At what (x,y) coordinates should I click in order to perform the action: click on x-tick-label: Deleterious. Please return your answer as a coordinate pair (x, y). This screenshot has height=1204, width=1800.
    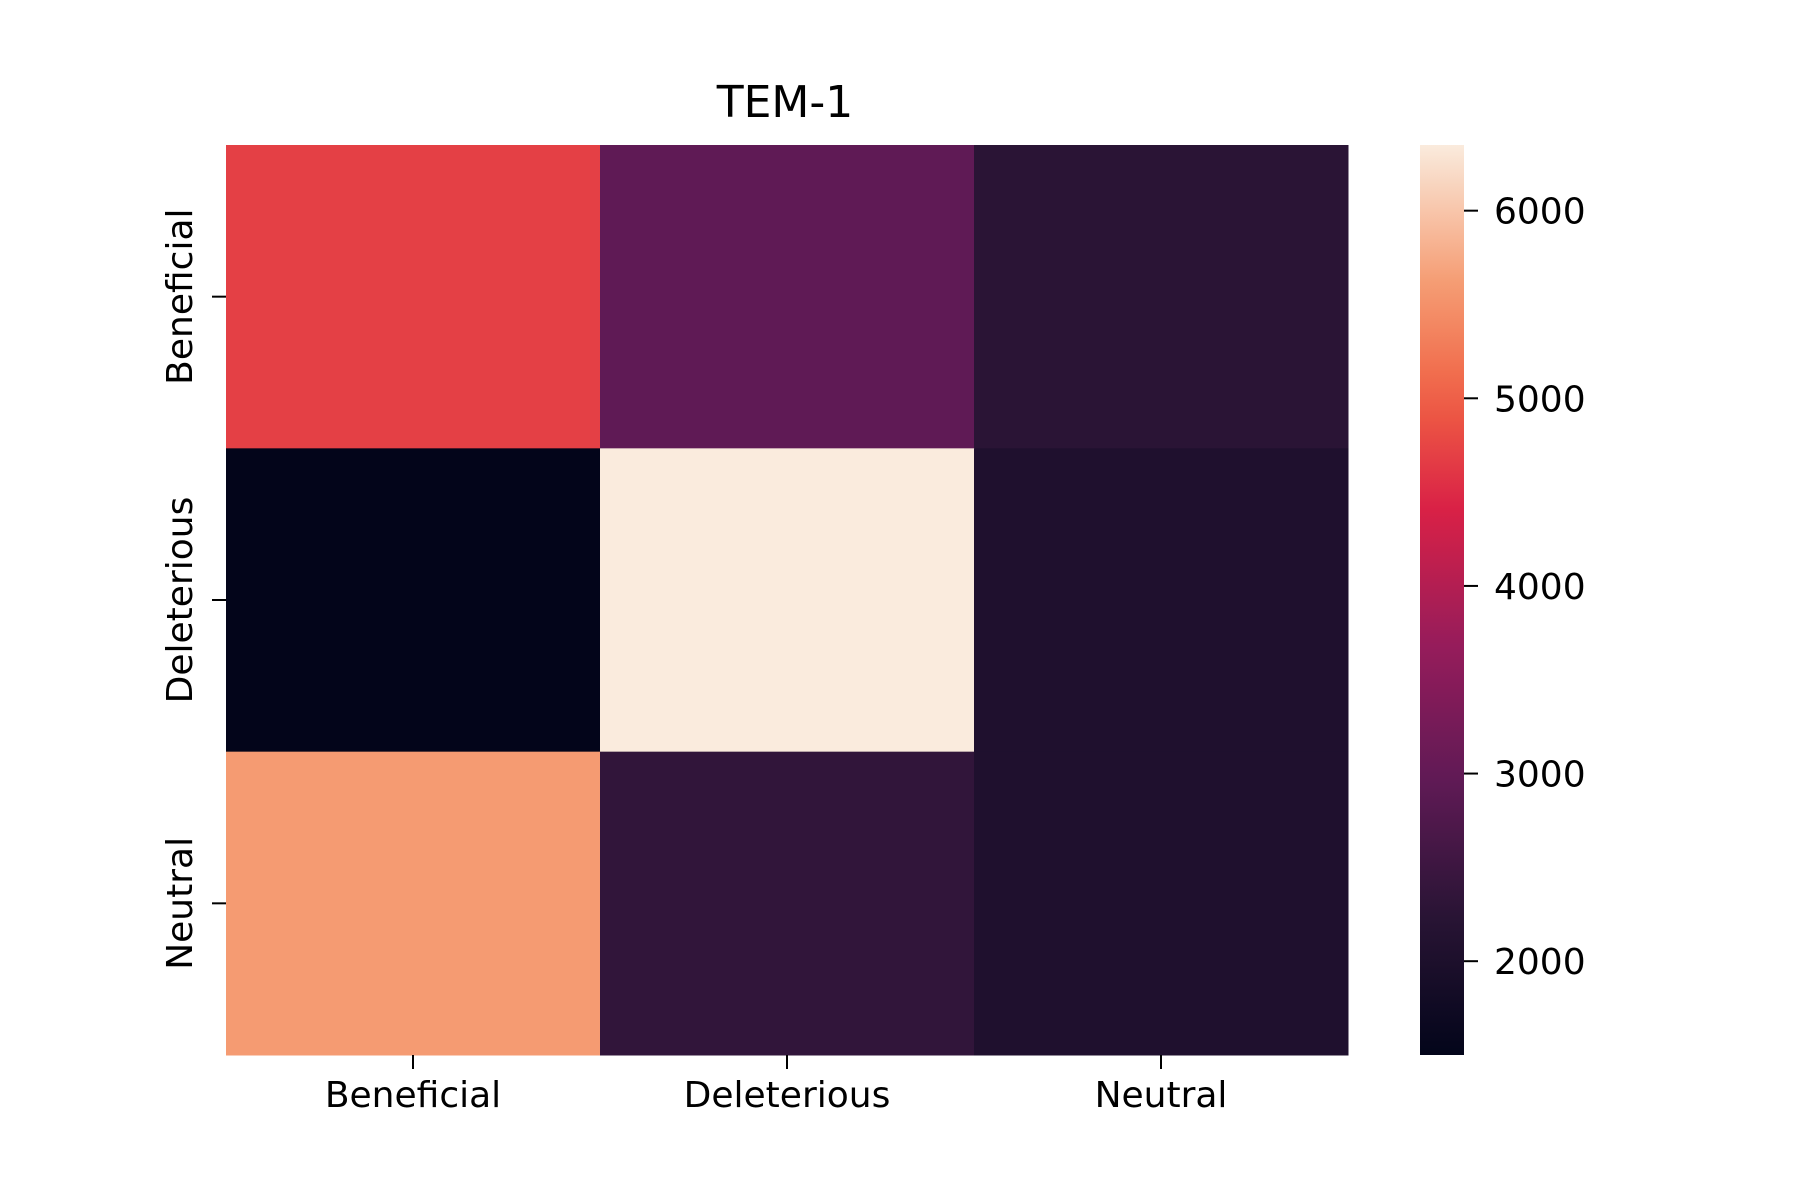
    Looking at the image, I should click on (787, 1095).